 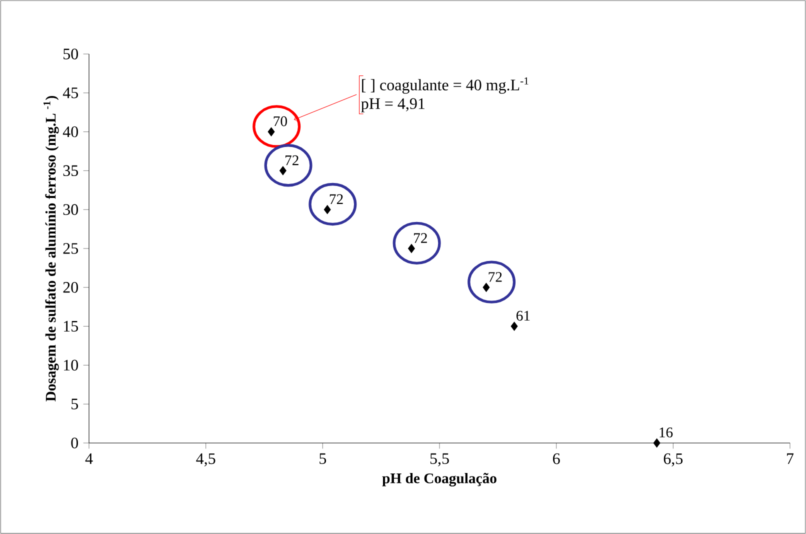 I want to click on annotation: 70, so click(x=280, y=121).